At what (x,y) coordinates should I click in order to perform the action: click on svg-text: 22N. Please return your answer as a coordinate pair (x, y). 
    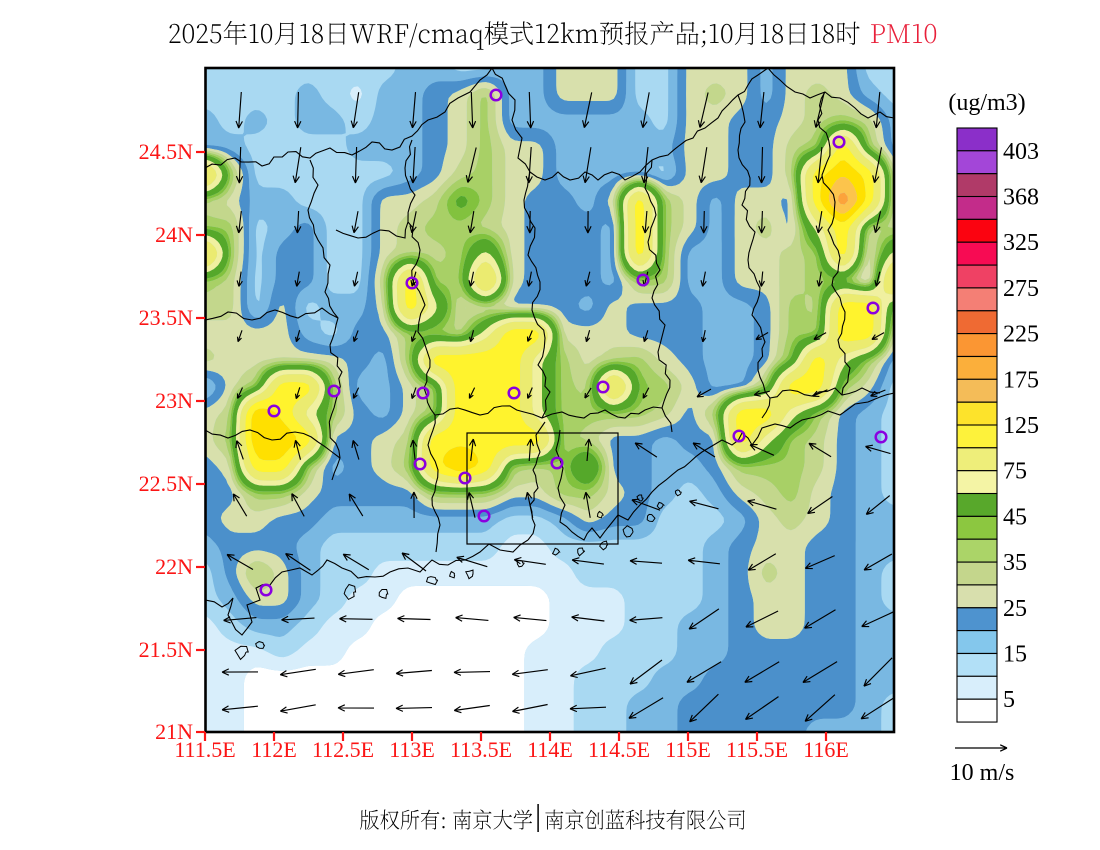
    Looking at the image, I should click on (174, 566).